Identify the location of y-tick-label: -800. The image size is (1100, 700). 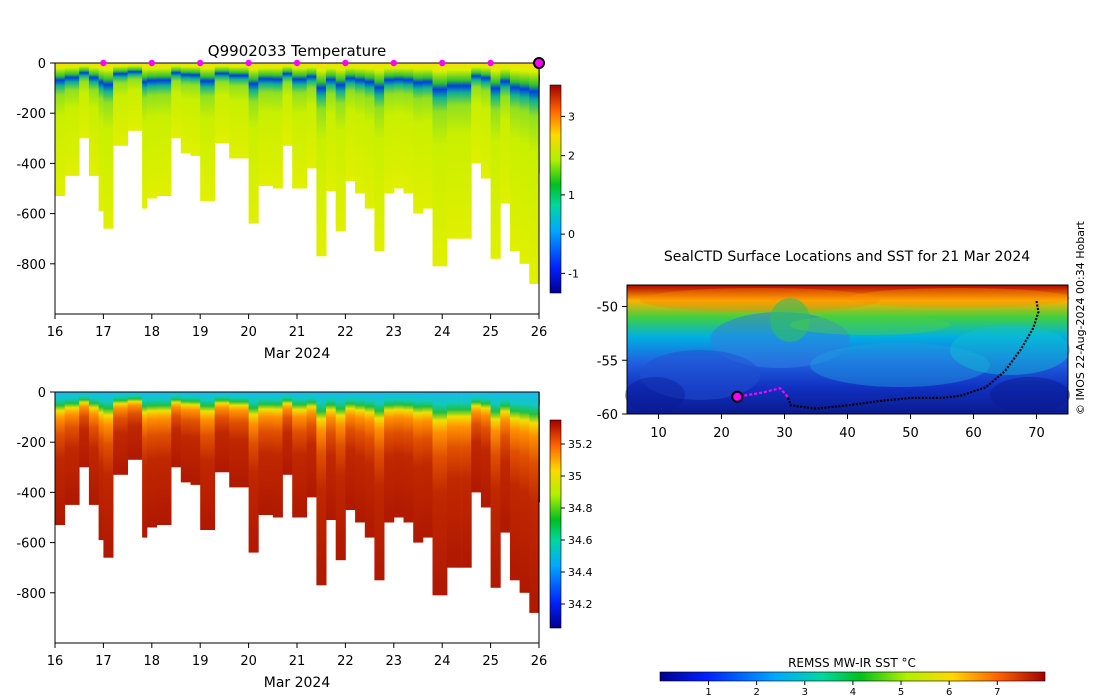
(31, 265).